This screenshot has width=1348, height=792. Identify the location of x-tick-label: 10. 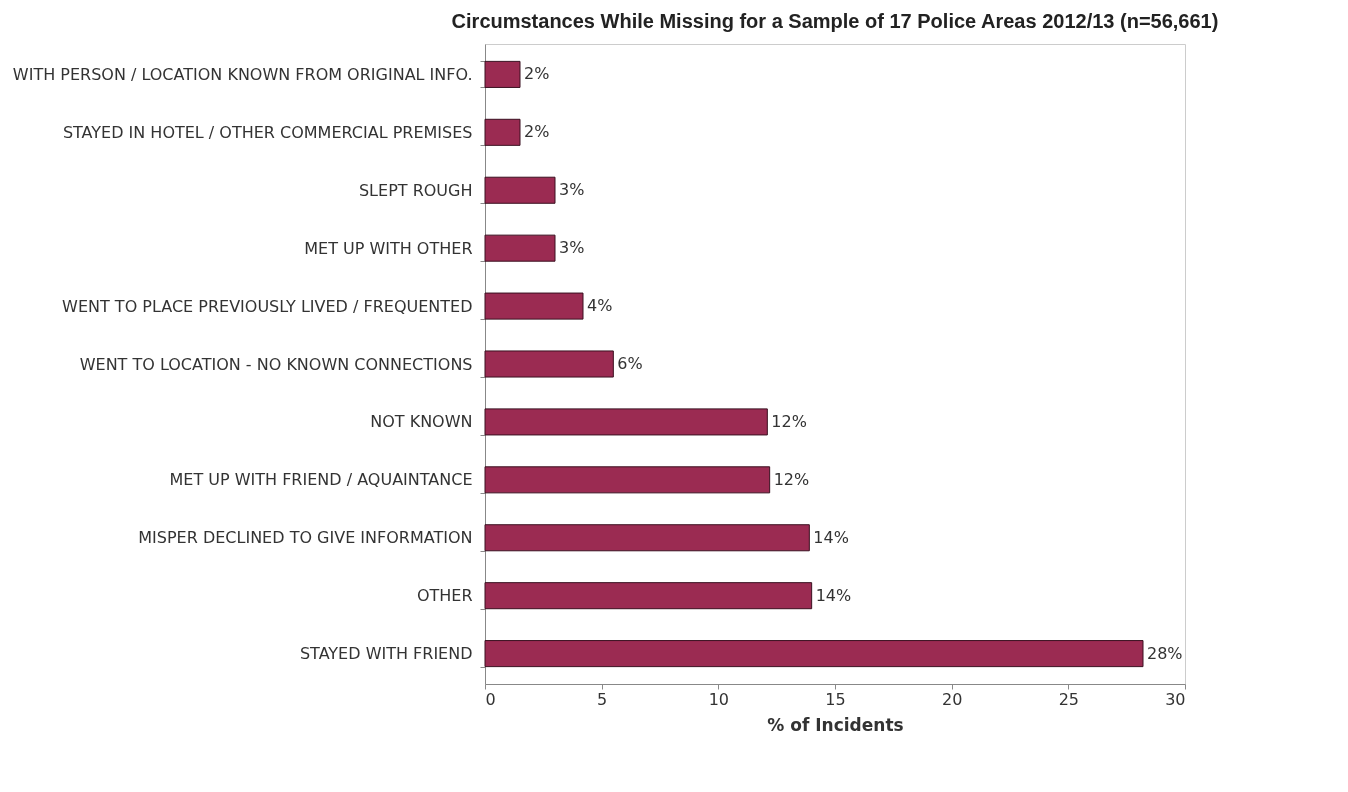
(719, 699).